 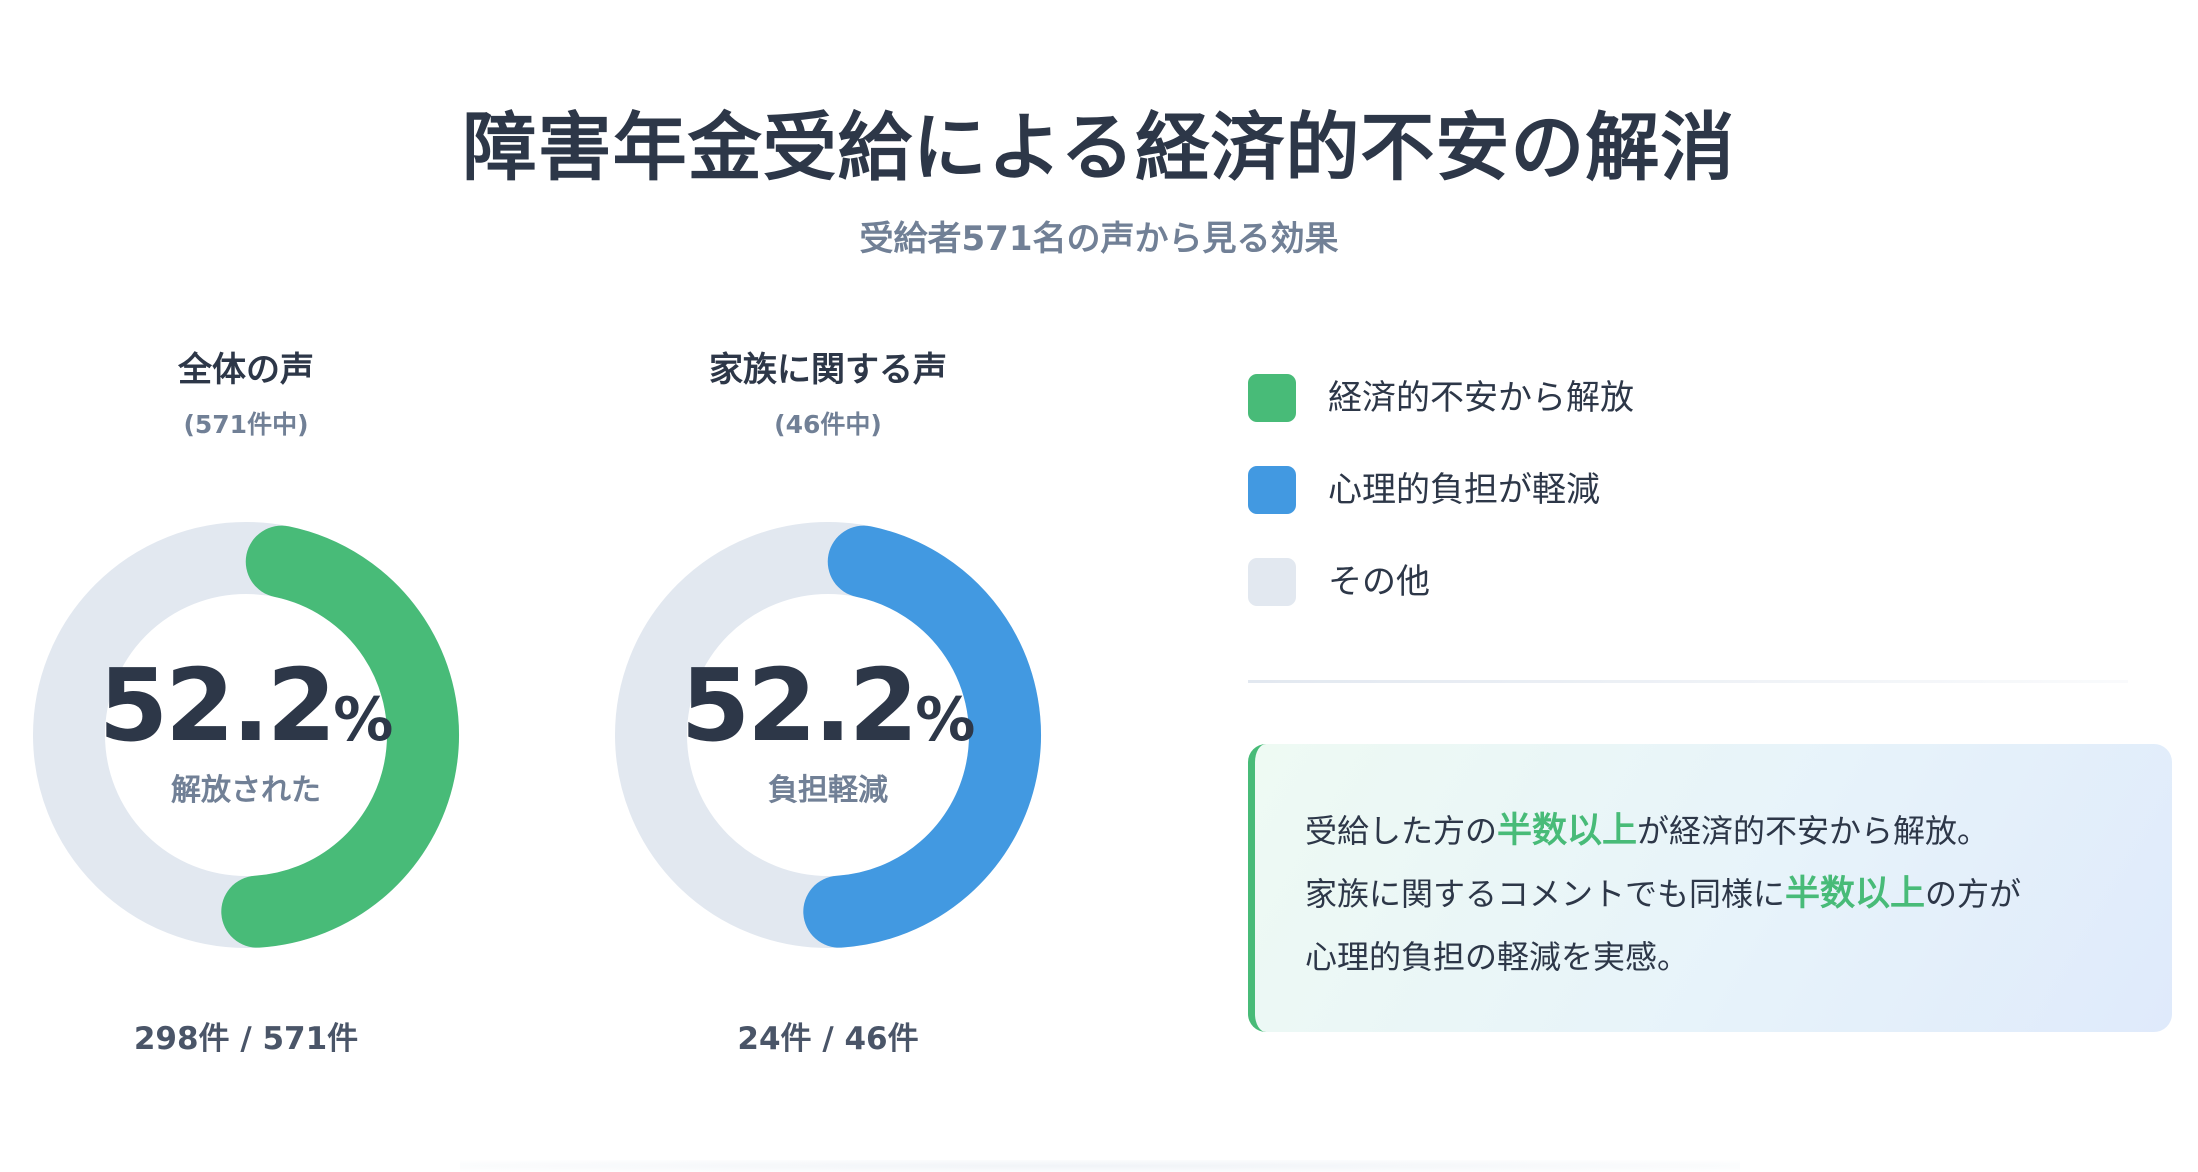 I want to click on callout-text-segment: が経済的不安から解放。, so click(x=1813, y=831).